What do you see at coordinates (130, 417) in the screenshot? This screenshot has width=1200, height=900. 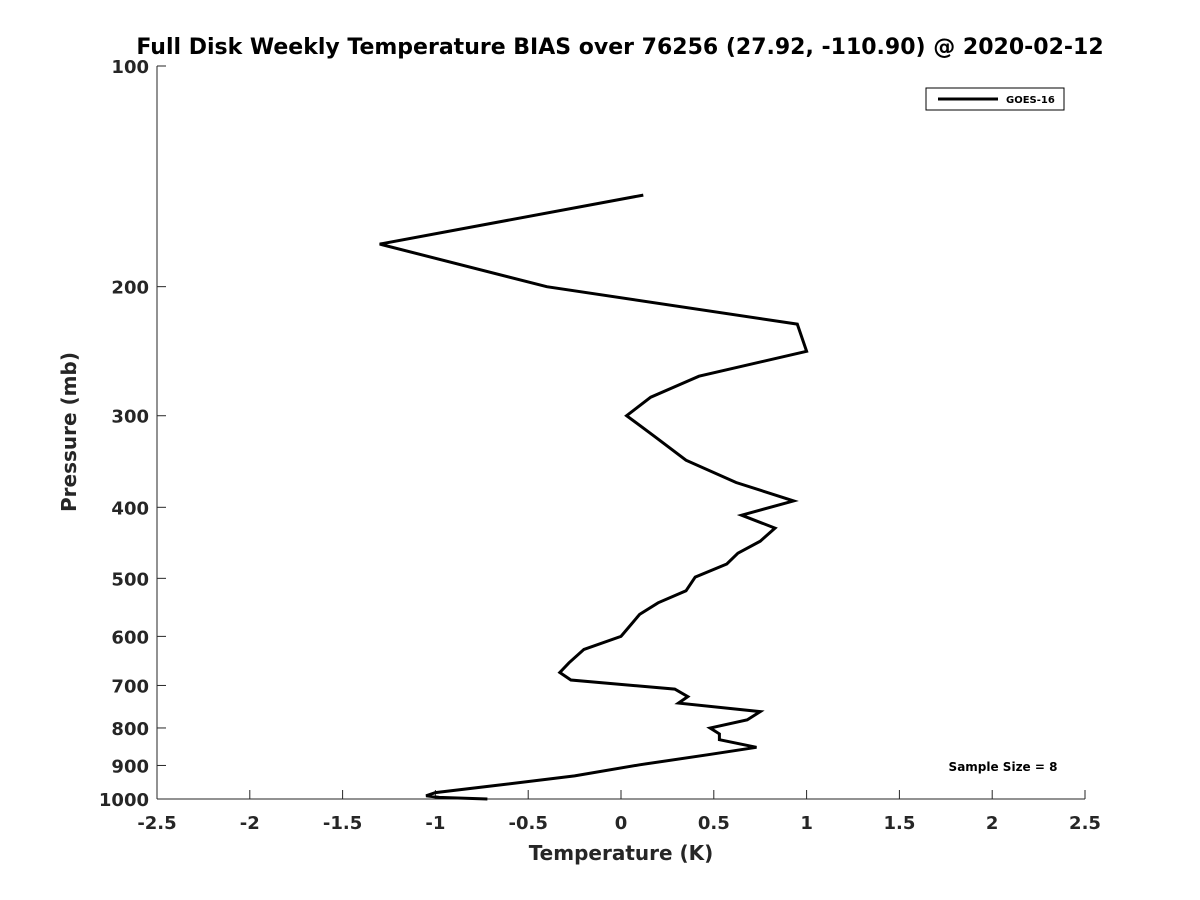 I see `y-tick-label: 300` at bounding box center [130, 417].